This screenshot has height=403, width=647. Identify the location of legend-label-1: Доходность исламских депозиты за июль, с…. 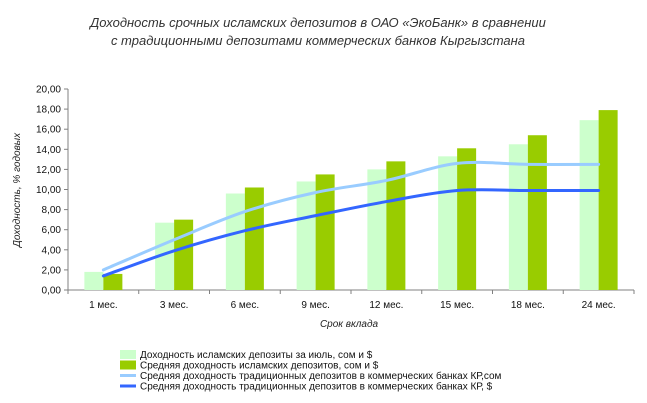
(256, 355).